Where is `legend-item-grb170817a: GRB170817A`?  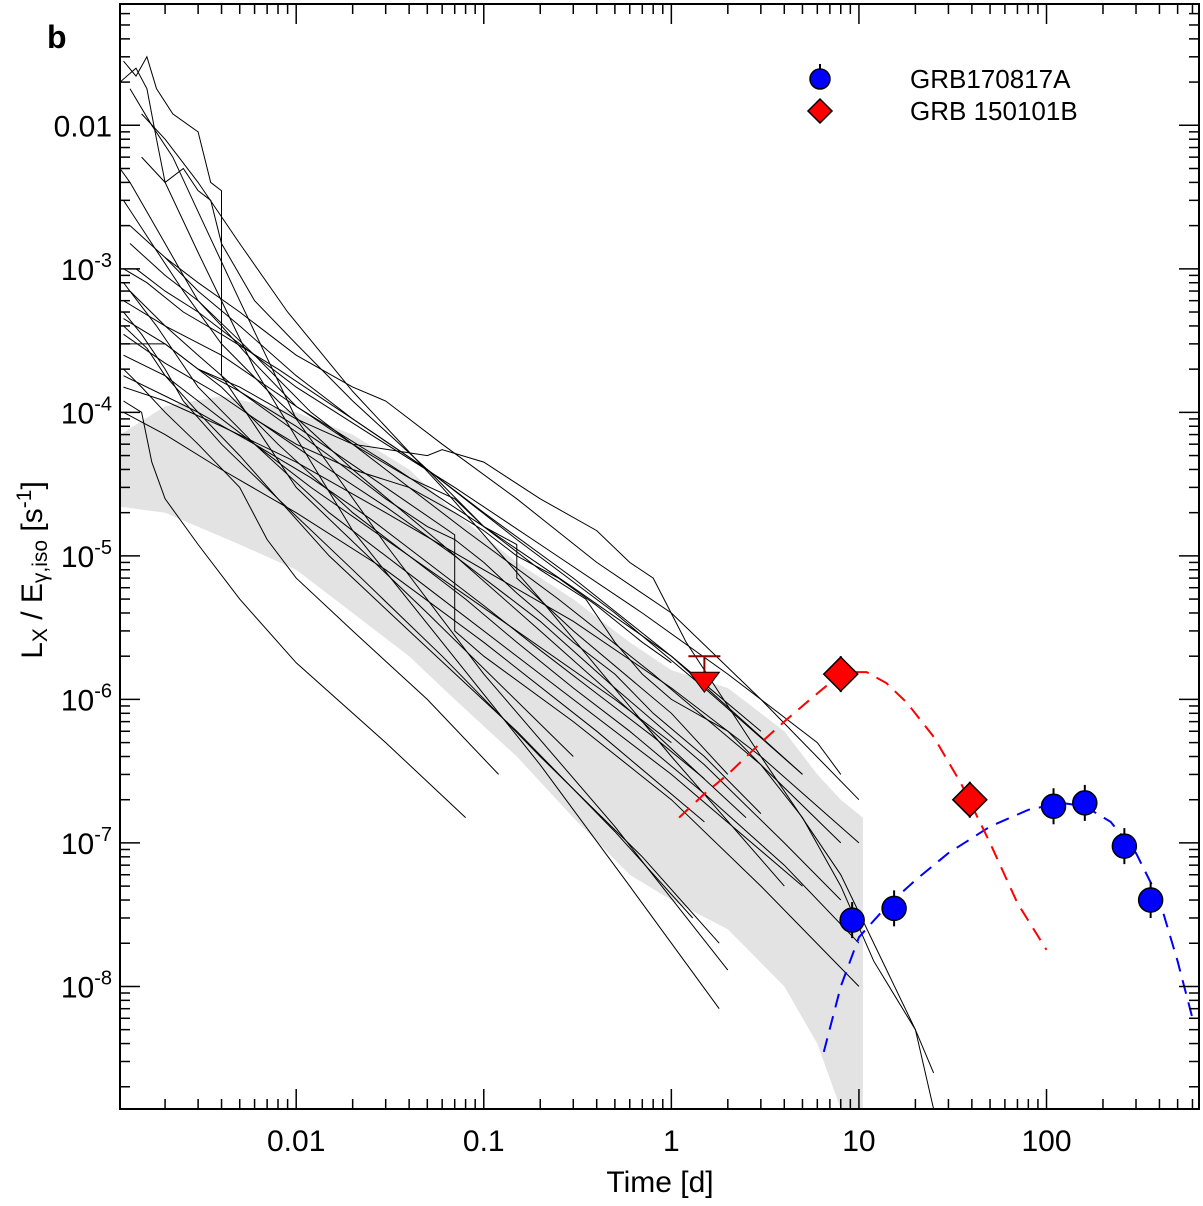 legend-item-grb170817a: GRB170817A is located at coordinates (940, 79).